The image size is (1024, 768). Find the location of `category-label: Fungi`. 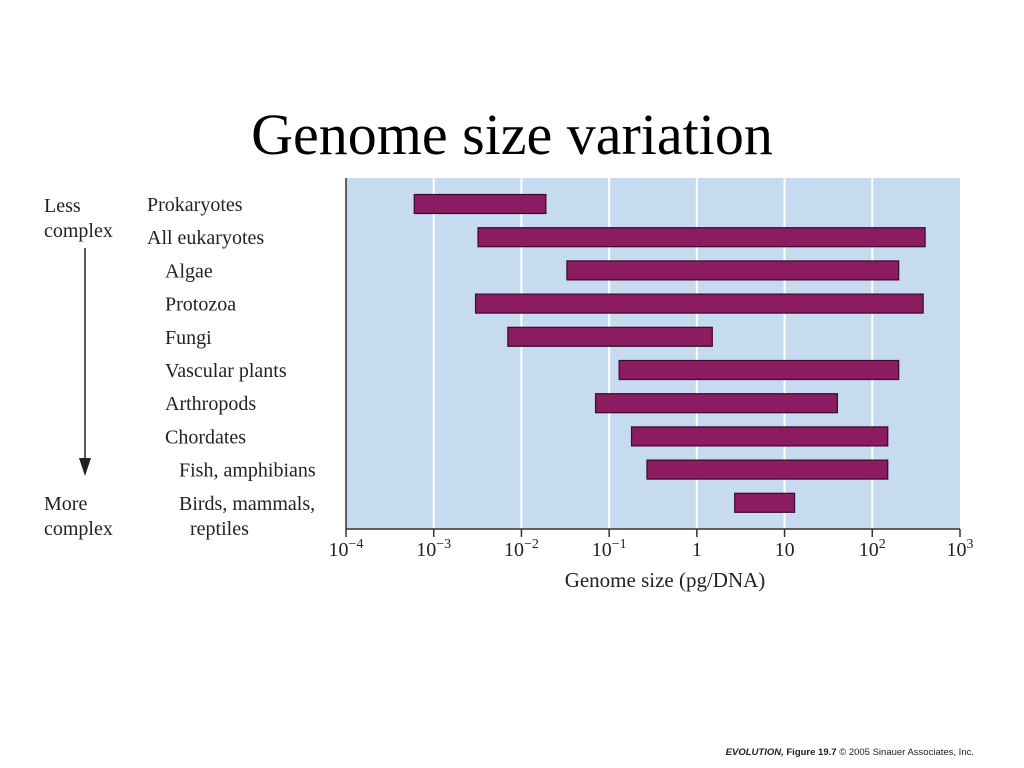

category-label: Fungi is located at coordinates (188, 338).